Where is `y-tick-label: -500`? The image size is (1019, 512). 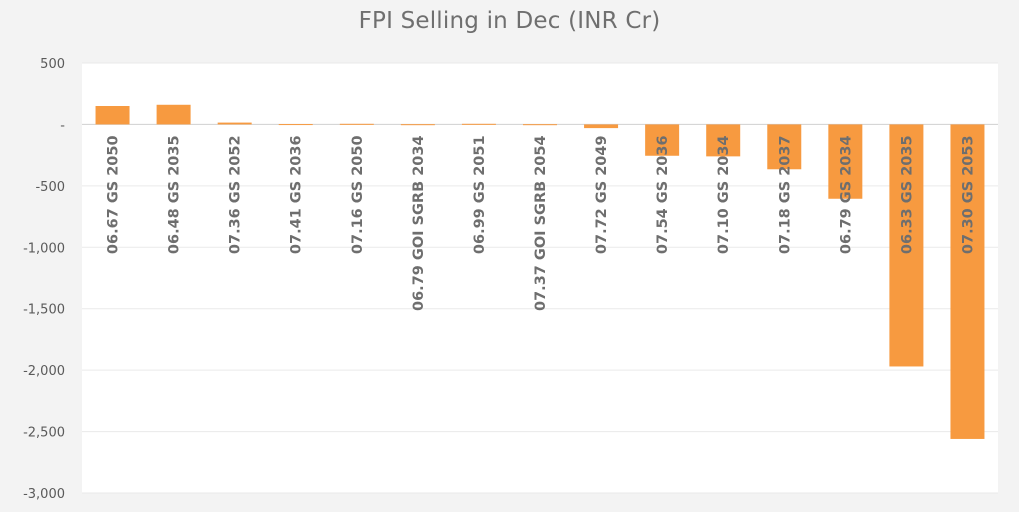
y-tick-label: -500 is located at coordinates (50, 187).